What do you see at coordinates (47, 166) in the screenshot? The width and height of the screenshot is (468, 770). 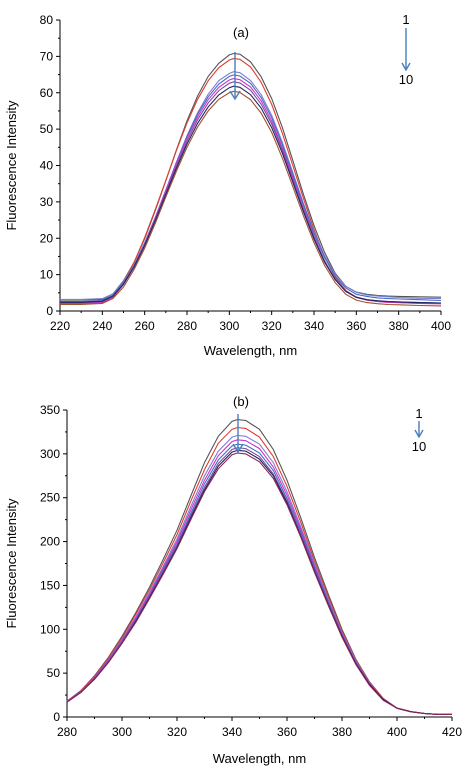 I see `y-tick-label: 40` at bounding box center [47, 166].